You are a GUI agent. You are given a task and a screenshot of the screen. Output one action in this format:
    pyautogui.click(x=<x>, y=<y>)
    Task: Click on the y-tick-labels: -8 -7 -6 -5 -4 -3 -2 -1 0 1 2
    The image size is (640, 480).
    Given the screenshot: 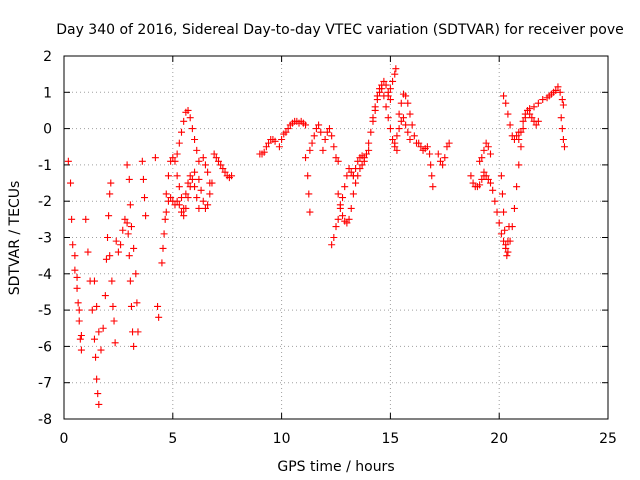 What is the action you would take?
    pyautogui.click(x=45, y=238)
    